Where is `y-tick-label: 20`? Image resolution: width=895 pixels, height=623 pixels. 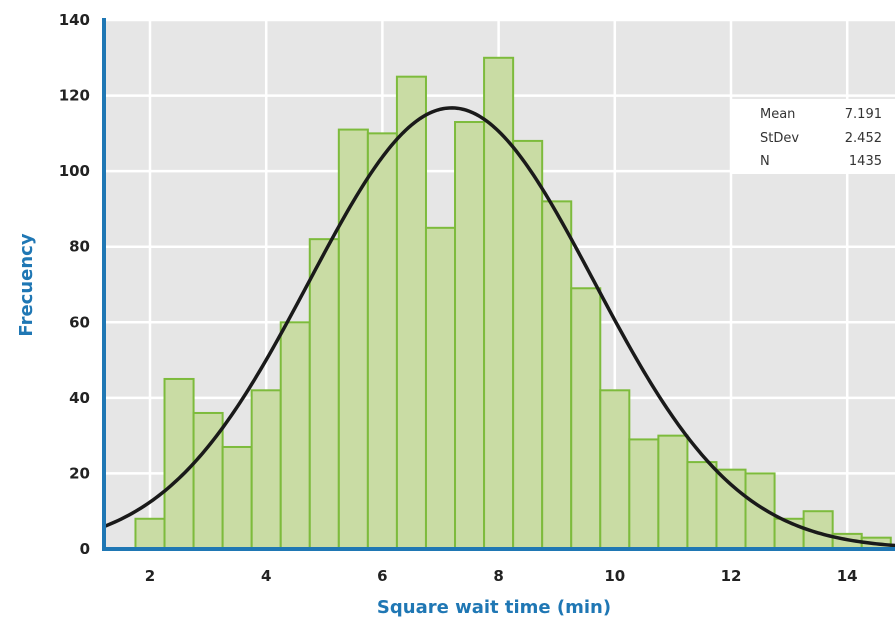 y-tick-label: 20 is located at coordinates (79, 473).